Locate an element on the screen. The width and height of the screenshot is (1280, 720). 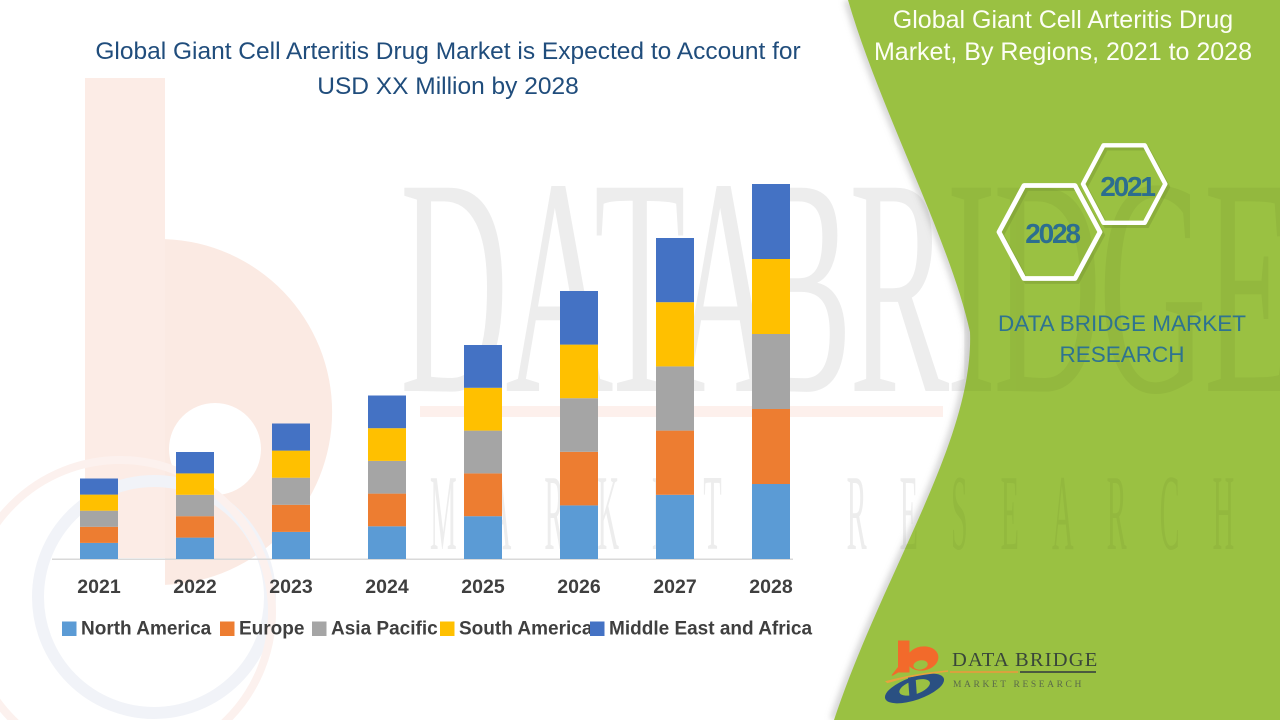
svg-text: North America is located at coordinates (146, 629).